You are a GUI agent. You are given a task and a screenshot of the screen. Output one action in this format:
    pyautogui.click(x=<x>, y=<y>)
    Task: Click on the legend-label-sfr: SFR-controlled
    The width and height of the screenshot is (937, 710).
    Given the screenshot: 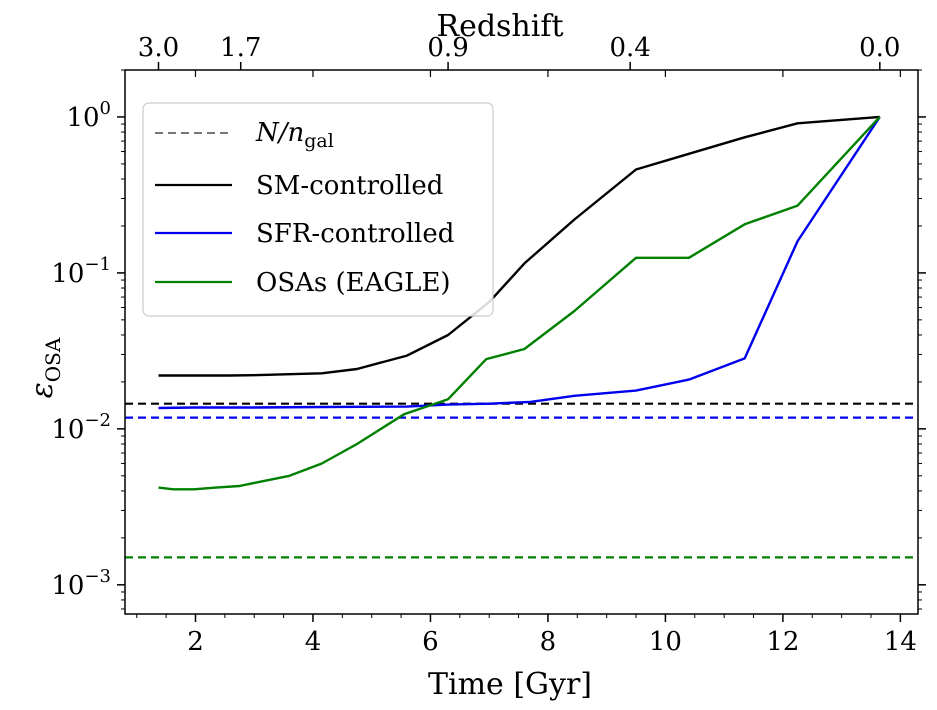 What is the action you would take?
    pyautogui.click(x=355, y=234)
    